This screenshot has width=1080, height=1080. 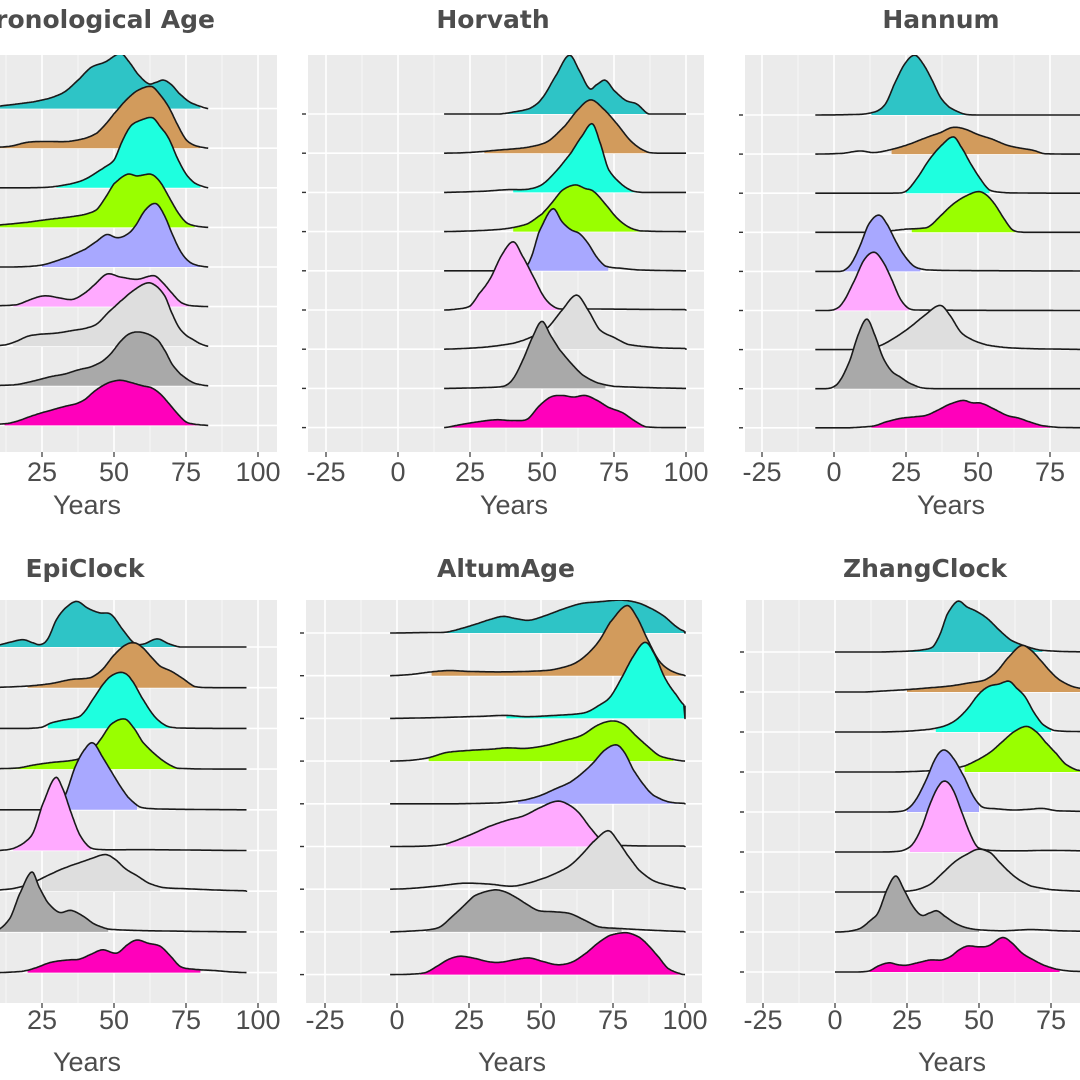 What do you see at coordinates (492, 19) in the screenshot?
I see `panel-title: Horvath` at bounding box center [492, 19].